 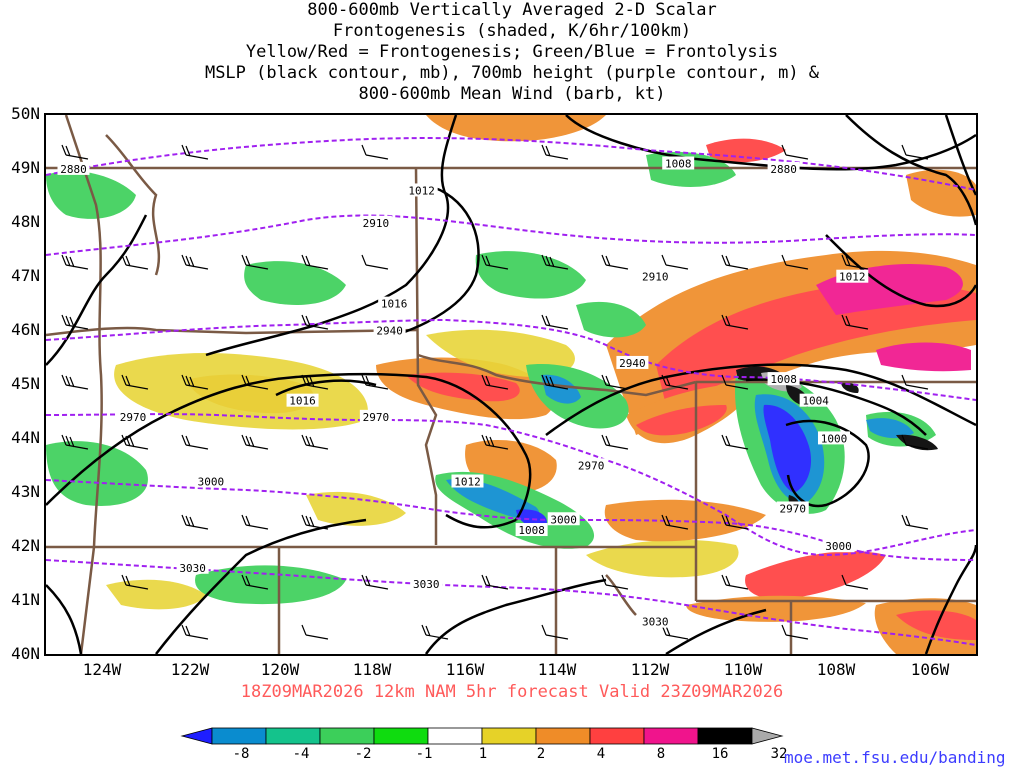 What do you see at coordinates (424, 754) in the screenshot?
I see `colorbar-tick: -1` at bounding box center [424, 754].